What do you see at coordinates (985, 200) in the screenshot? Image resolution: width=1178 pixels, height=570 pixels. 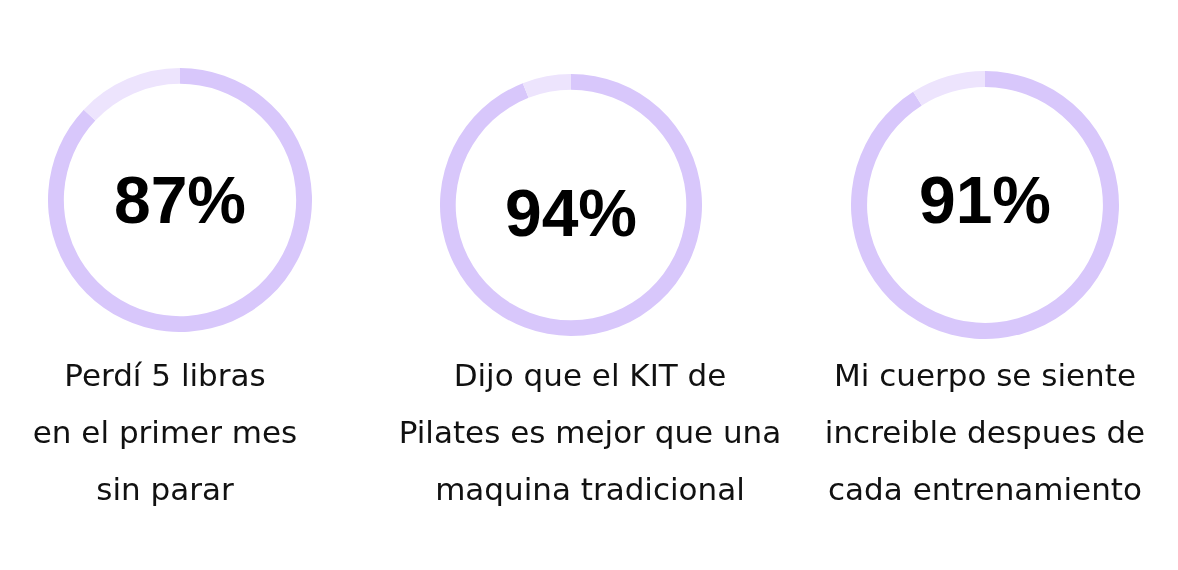 I see `data-label: 91%` at bounding box center [985, 200].